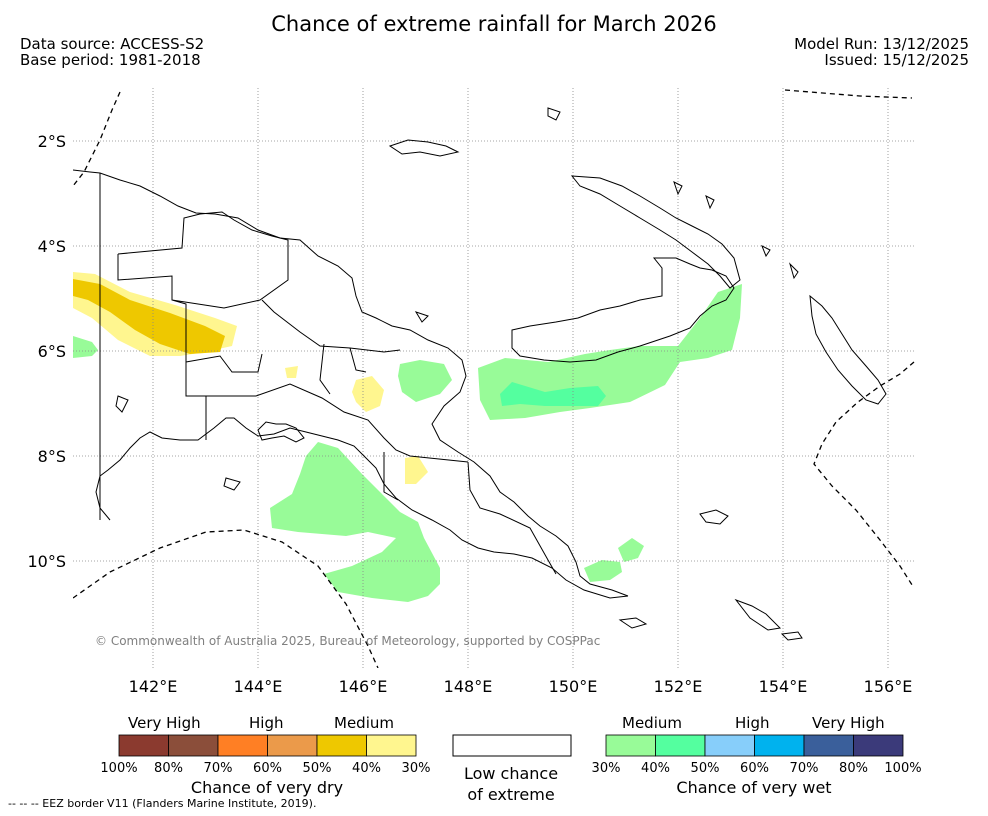 Image resolution: width=988 pixels, height=816 pixels. What do you see at coordinates (366, 768) in the screenshot?
I see `legend-dry-tick-label: 40%` at bounding box center [366, 768].